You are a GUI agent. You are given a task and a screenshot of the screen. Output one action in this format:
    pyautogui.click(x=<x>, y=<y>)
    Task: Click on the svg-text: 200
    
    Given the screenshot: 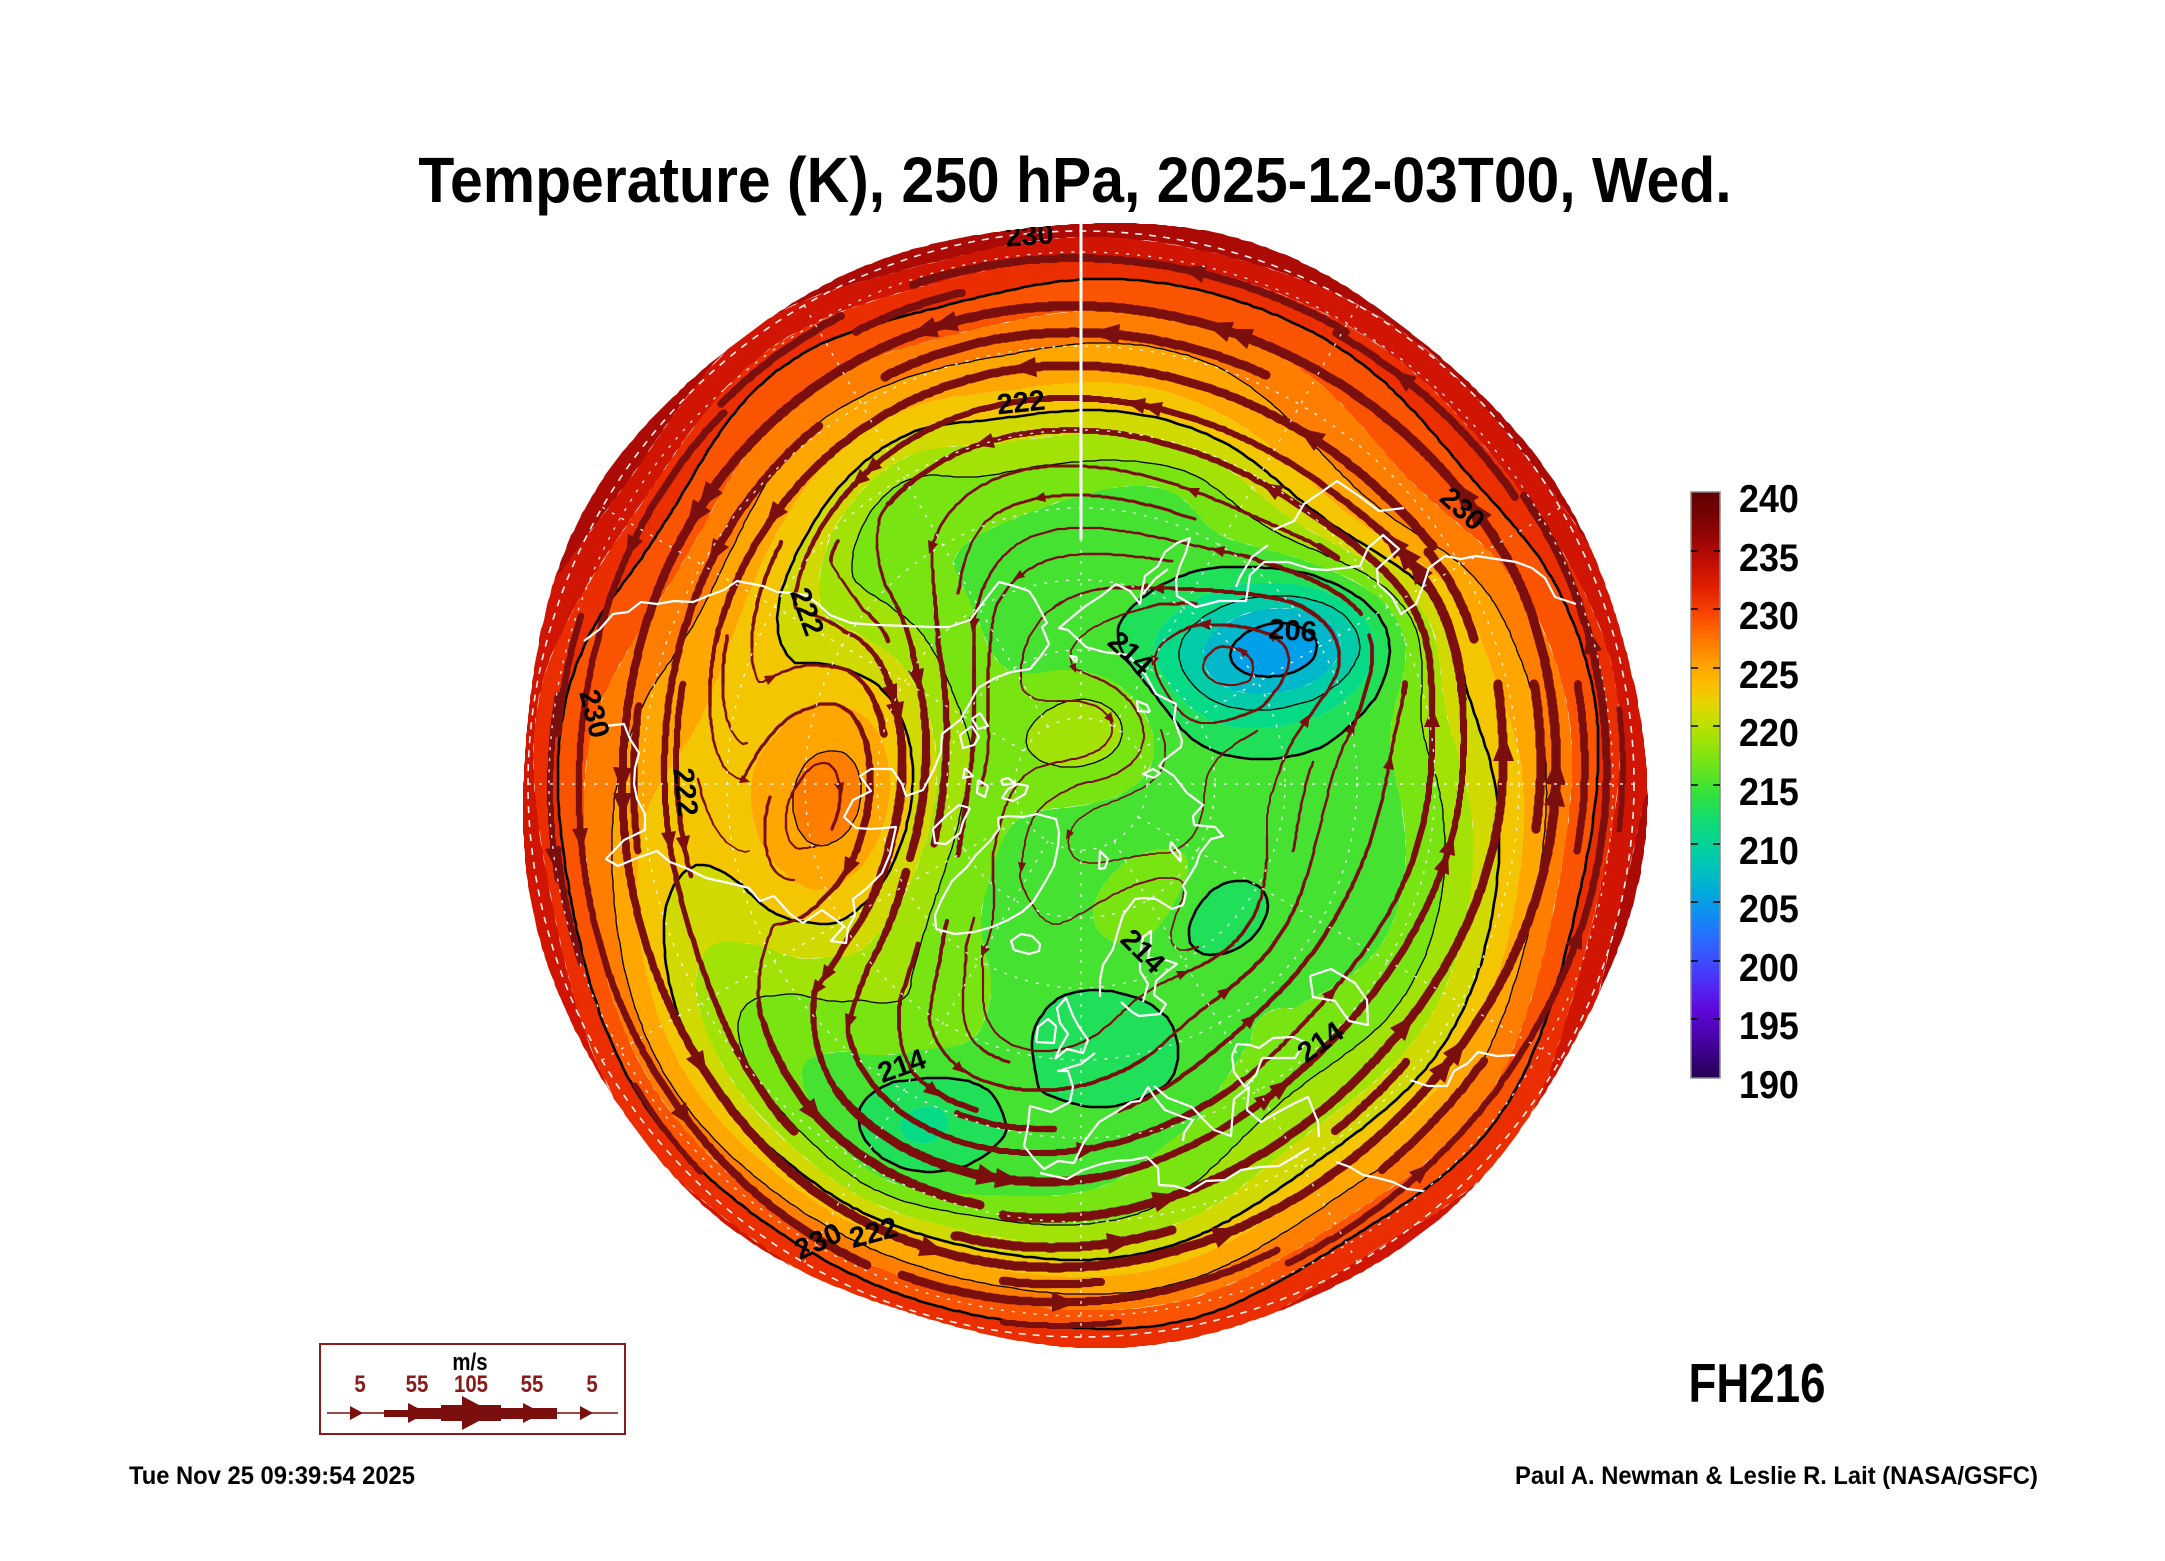 What is the action you would take?
    pyautogui.click(x=1769, y=968)
    